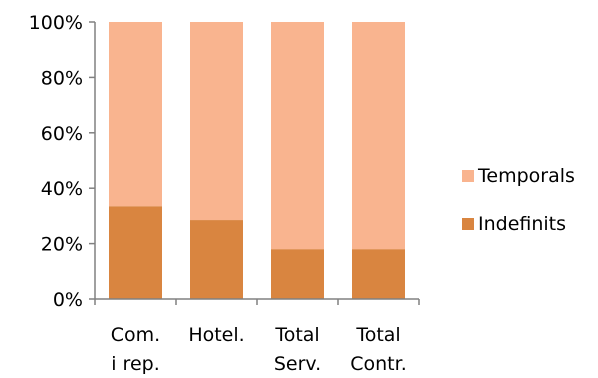  Describe the element at coordinates (62, 134) in the screenshot. I see `y-tick-label: 60%` at that location.